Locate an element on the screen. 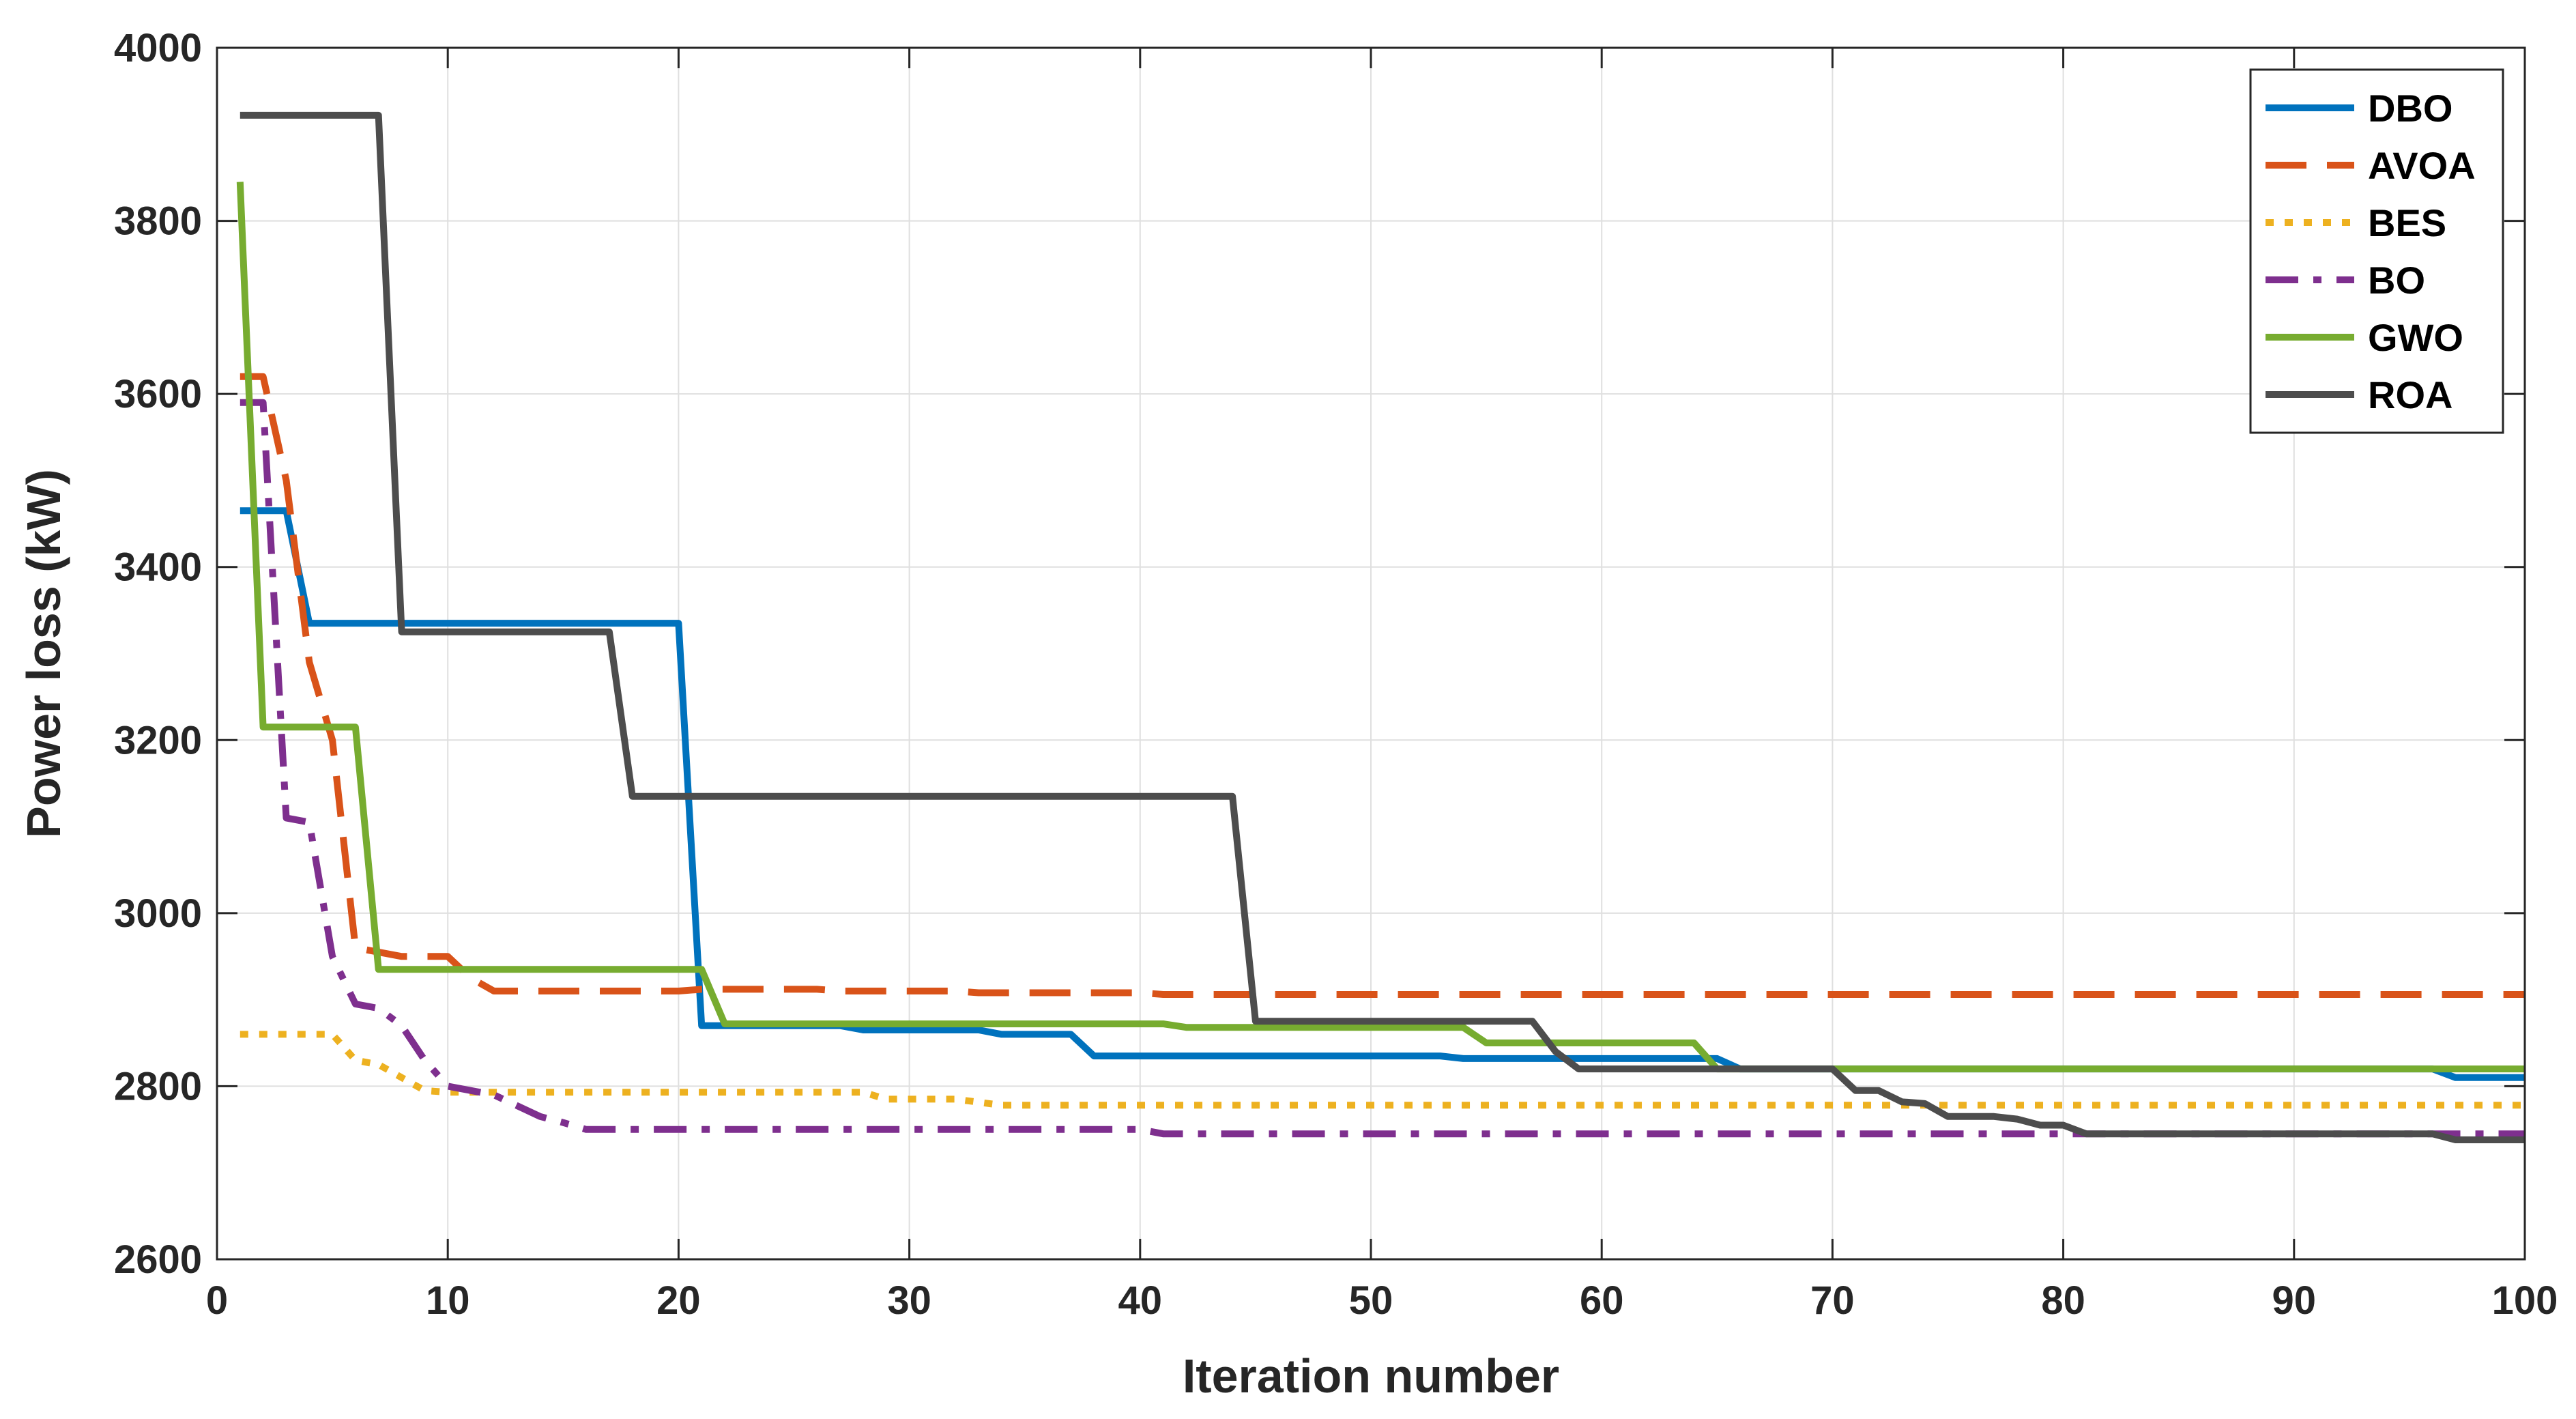 The width and height of the screenshot is (2576, 1419). y-tick-label: 3800 is located at coordinates (158, 221).